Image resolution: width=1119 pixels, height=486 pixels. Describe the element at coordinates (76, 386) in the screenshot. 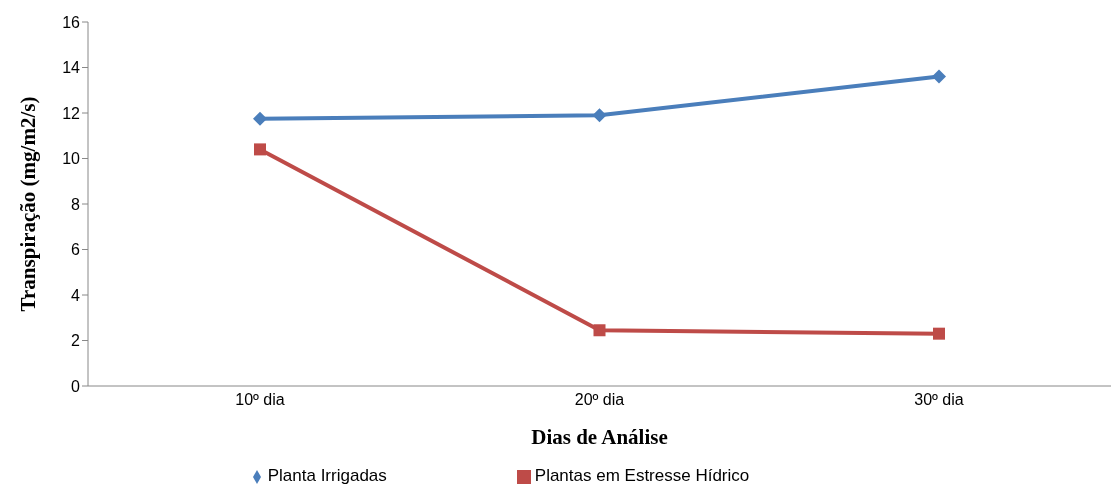

I see `y-tick-label: 0` at that location.